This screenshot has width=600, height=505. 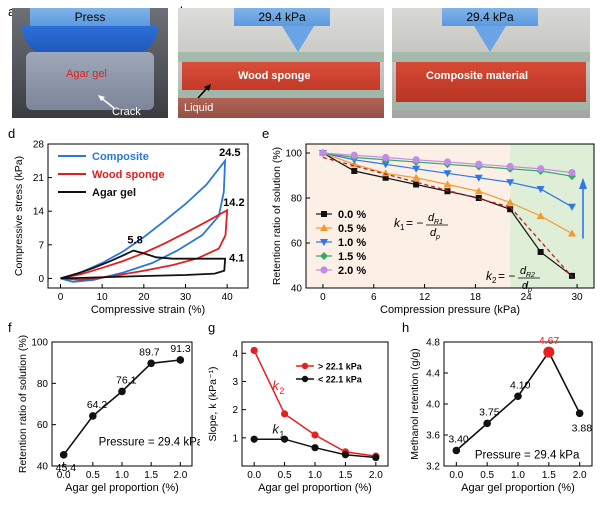 I want to click on formula-k1: k 1 = − d R1d p, so click(x=421, y=226).